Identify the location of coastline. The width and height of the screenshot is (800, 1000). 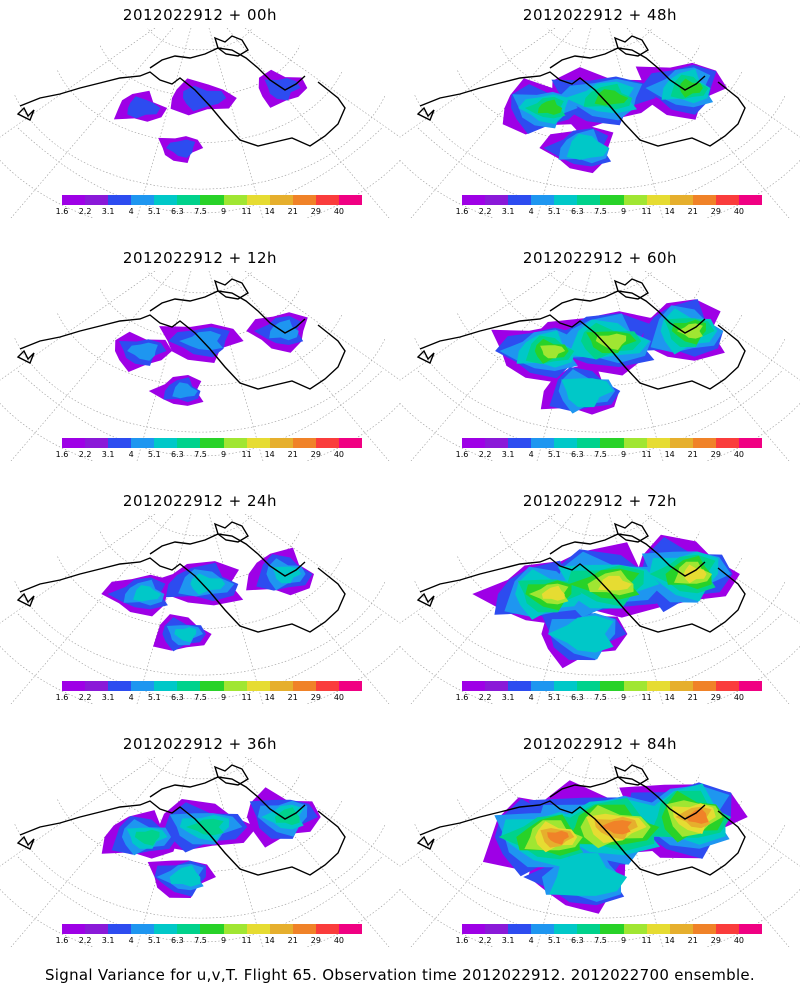
(181, 577).